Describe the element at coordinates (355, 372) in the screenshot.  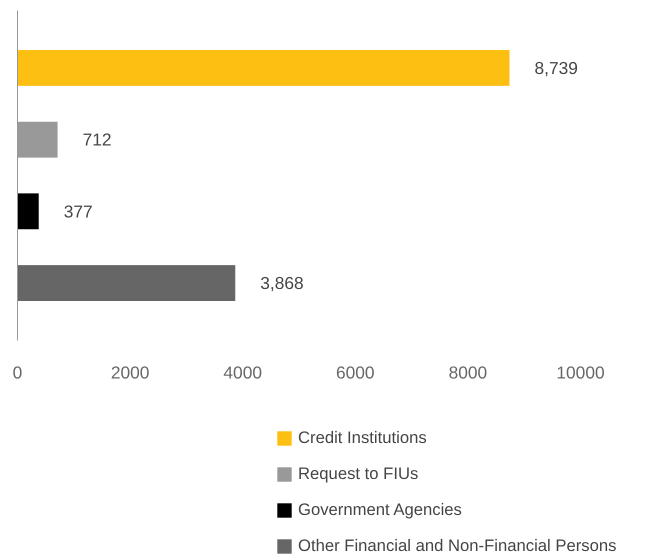
I see `x-tick-label: 6000` at that location.